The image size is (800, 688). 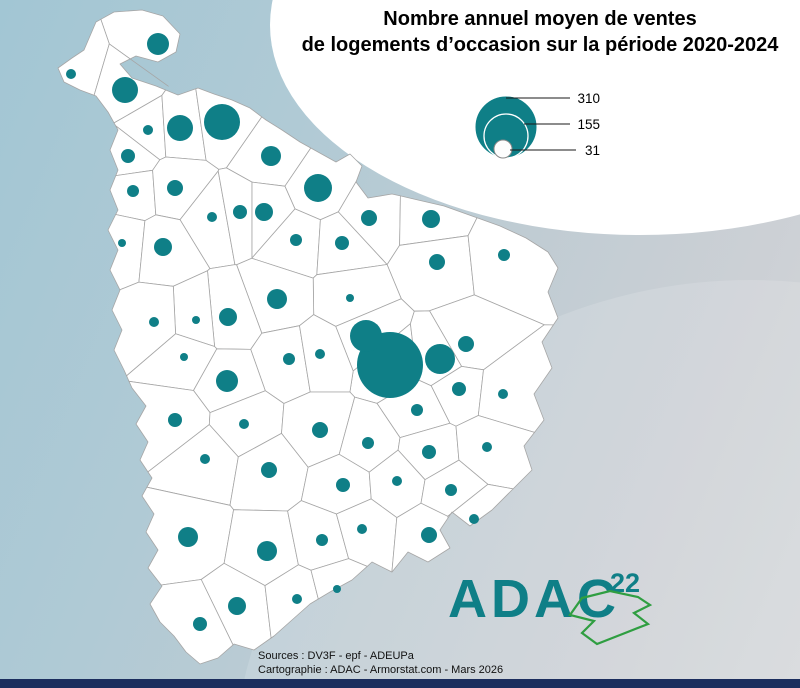 I want to click on legend-value-310: 310, so click(x=588, y=98).